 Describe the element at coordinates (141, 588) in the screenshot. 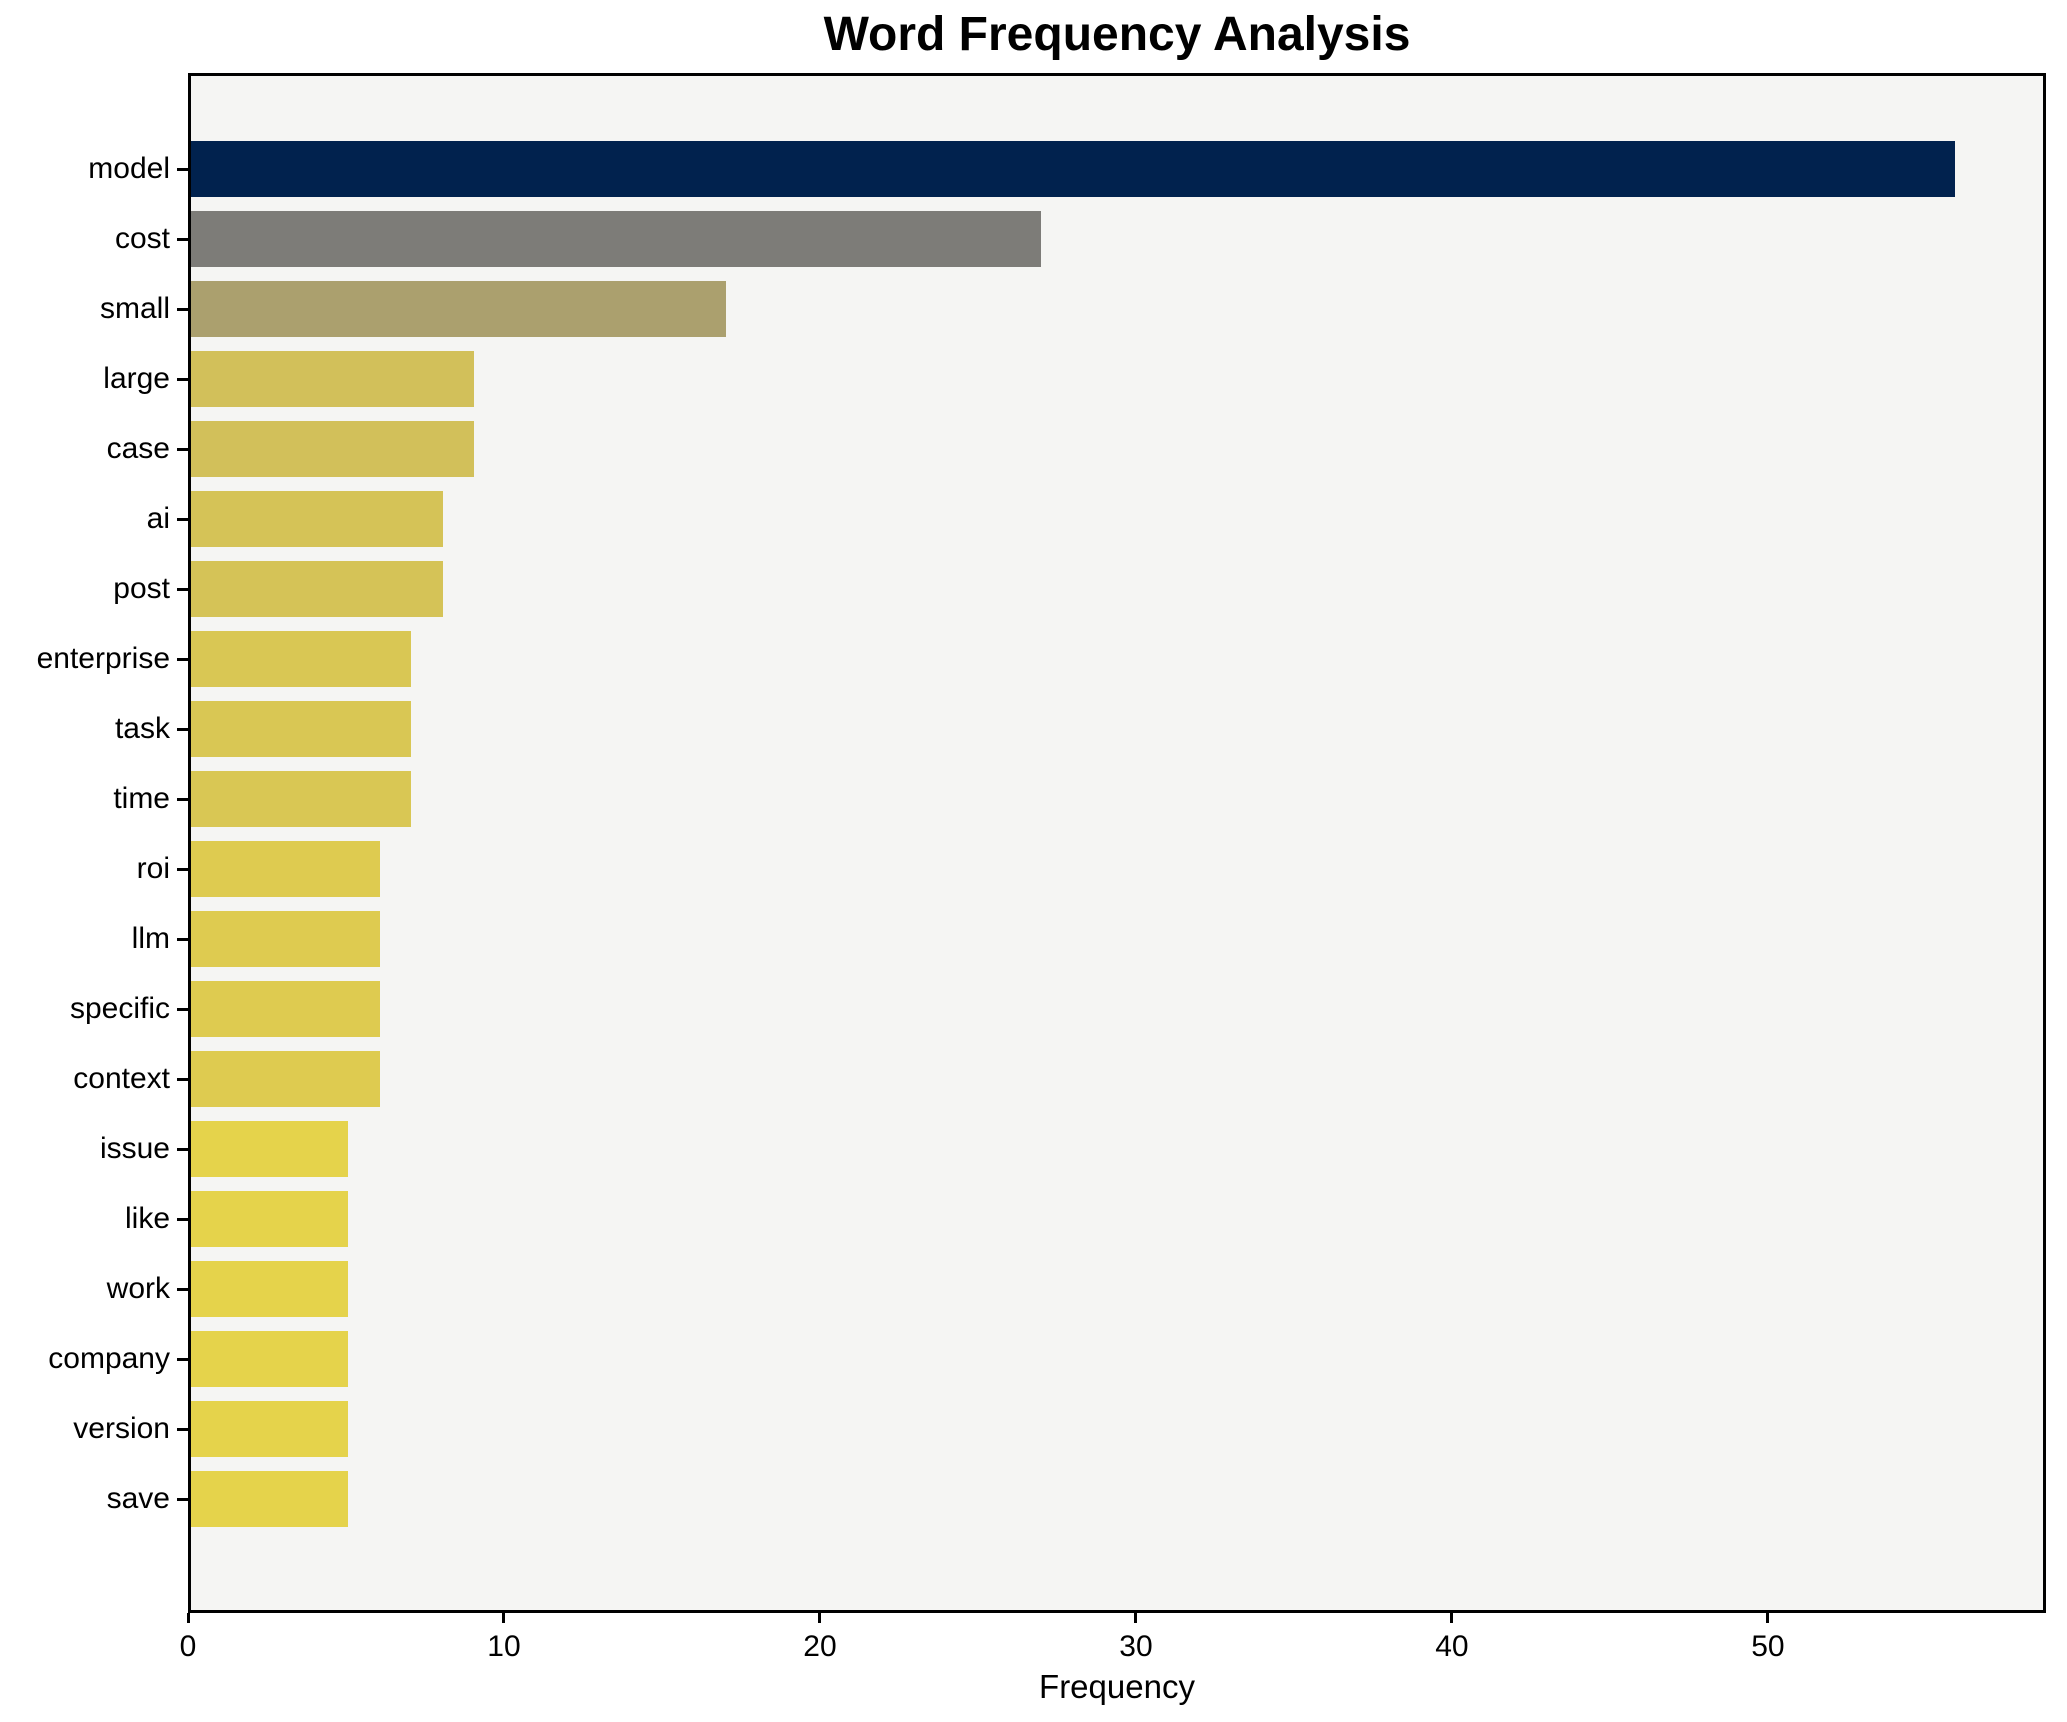

I see `y-tick-label-post: post` at that location.